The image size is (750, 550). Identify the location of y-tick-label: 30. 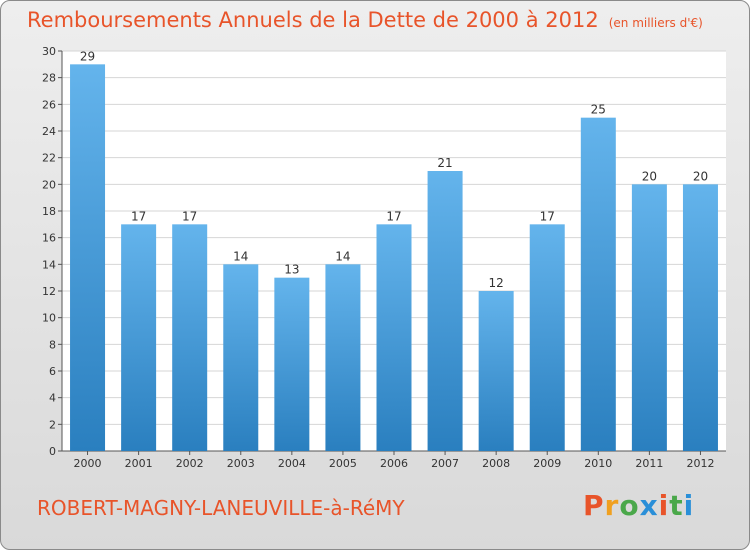
(49, 51).